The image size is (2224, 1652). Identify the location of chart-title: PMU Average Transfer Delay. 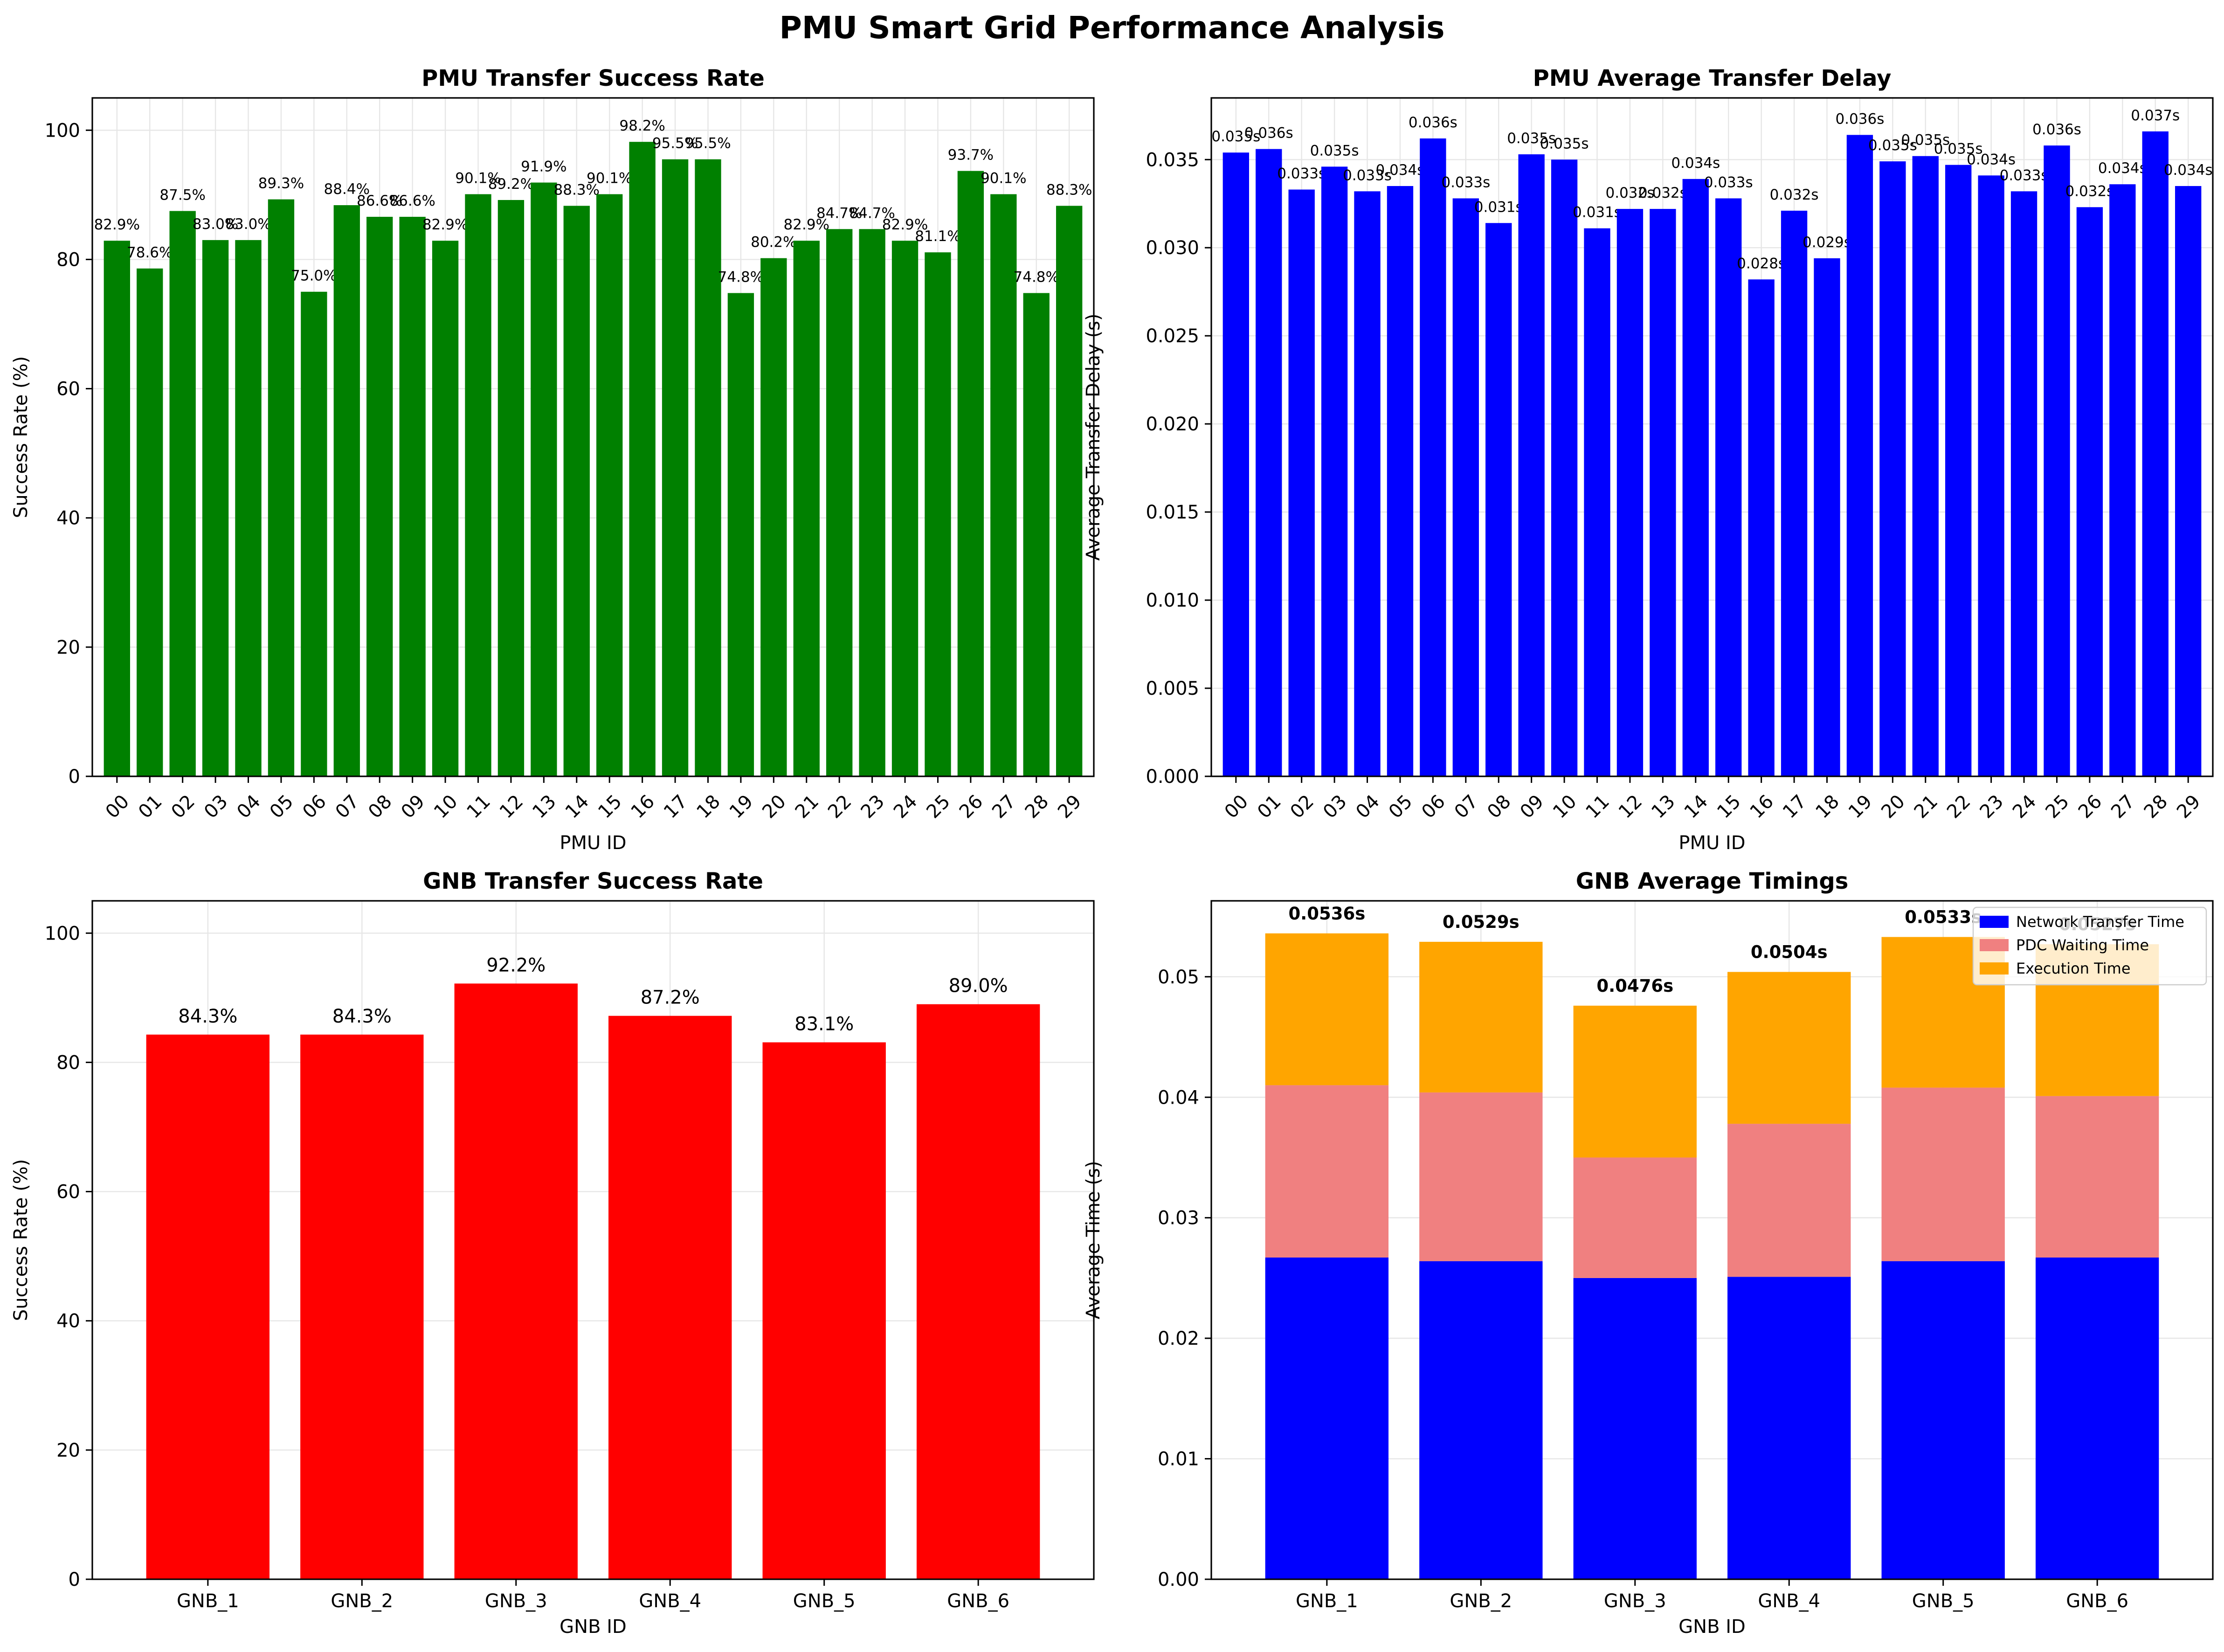
(1713, 78).